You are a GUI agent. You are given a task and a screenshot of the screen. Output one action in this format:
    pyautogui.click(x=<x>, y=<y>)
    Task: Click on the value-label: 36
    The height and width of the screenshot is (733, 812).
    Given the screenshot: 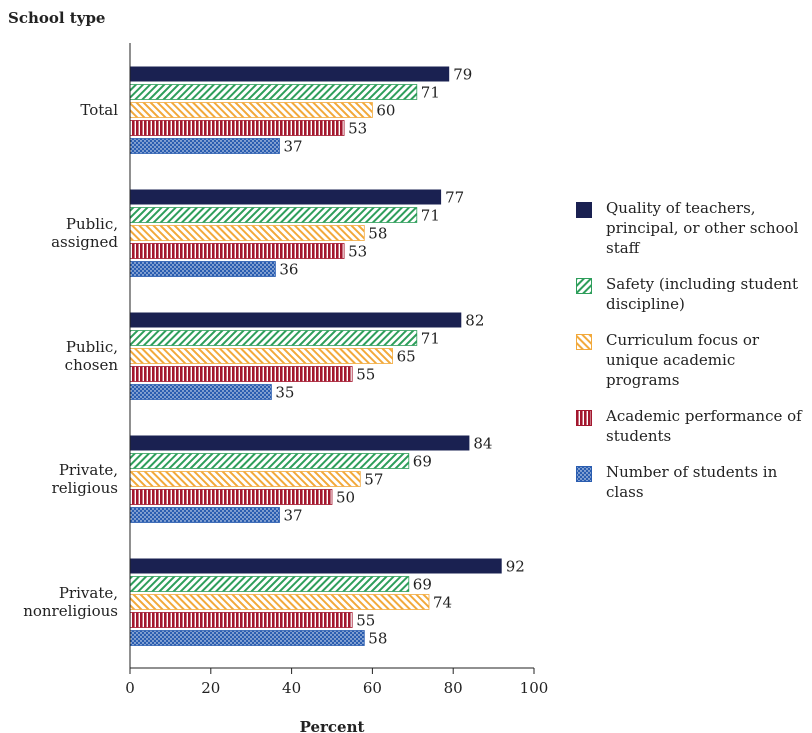 What is the action you would take?
    pyautogui.click(x=288, y=270)
    